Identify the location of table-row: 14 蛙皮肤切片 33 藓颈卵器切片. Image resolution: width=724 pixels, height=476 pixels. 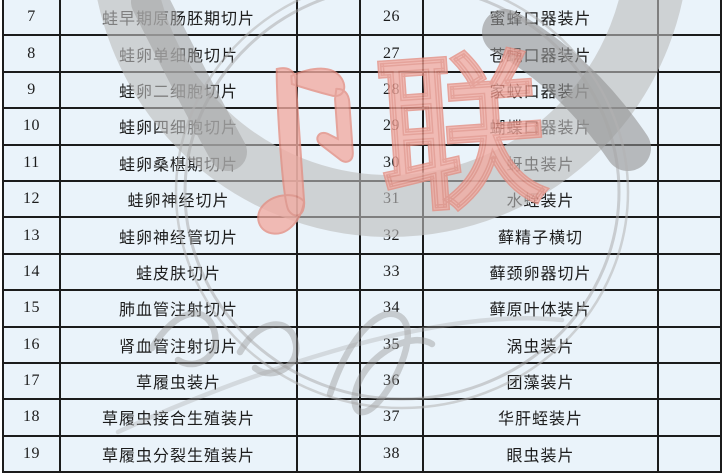
(362, 272).